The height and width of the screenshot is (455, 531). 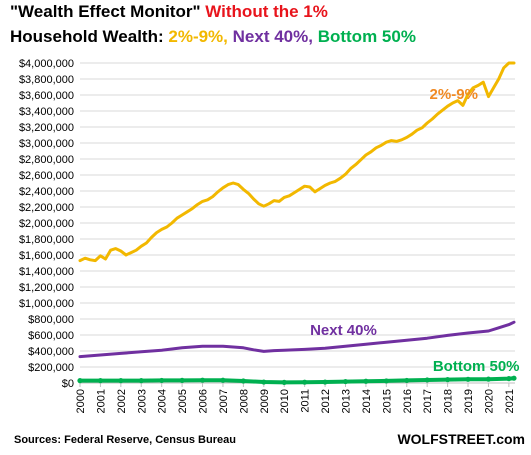 What do you see at coordinates (46, 160) in the screenshot?
I see `y-tick-label: $2,800,000` at bounding box center [46, 160].